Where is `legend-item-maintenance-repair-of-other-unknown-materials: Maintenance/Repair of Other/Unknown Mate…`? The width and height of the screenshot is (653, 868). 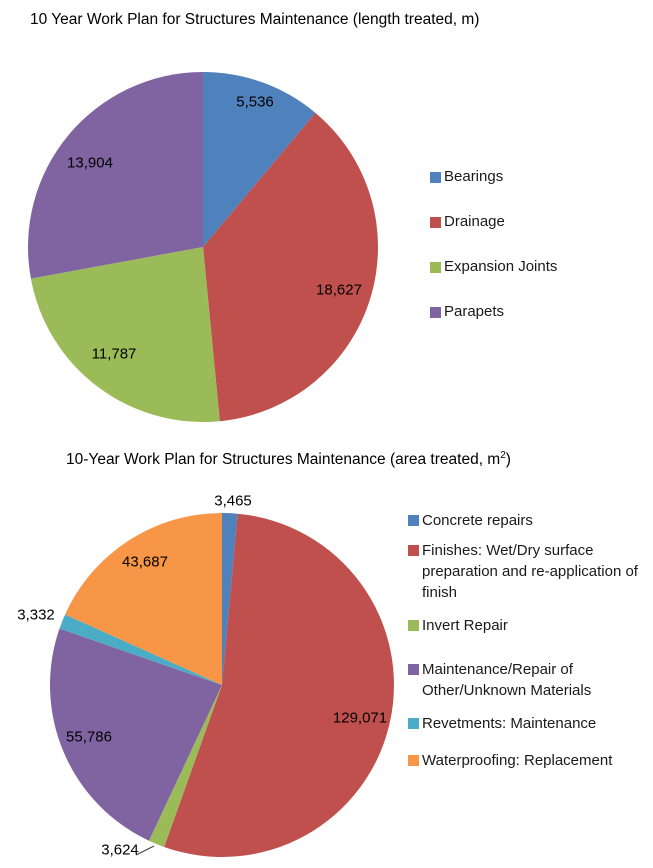
legend-item-maintenance-repair-of-other-unknown-materials: Maintenance/Repair of Other/Unknown Mate… is located at coordinates (529, 680).